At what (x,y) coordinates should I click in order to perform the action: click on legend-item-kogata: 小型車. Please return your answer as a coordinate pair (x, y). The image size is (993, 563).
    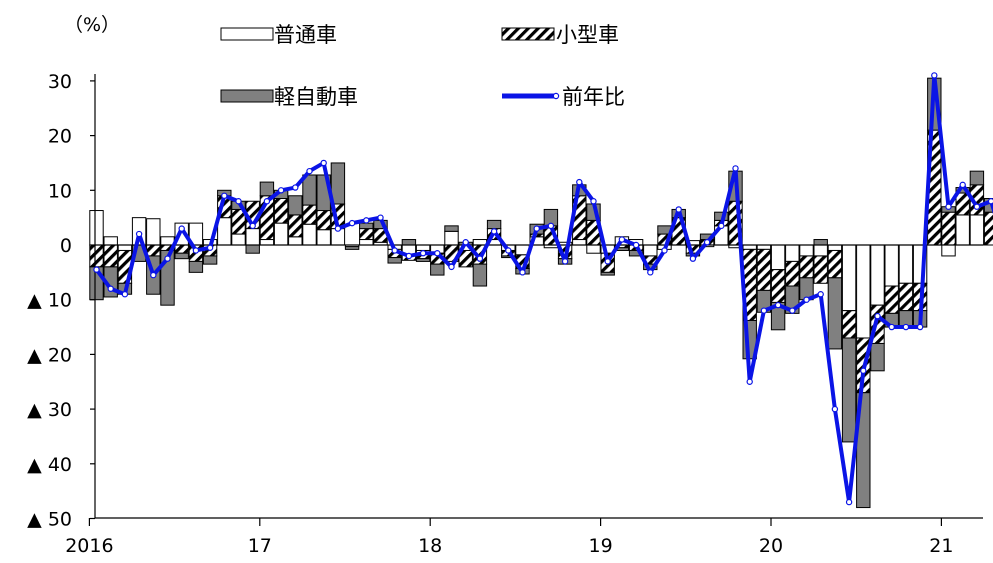
    Looking at the image, I should click on (560, 35).